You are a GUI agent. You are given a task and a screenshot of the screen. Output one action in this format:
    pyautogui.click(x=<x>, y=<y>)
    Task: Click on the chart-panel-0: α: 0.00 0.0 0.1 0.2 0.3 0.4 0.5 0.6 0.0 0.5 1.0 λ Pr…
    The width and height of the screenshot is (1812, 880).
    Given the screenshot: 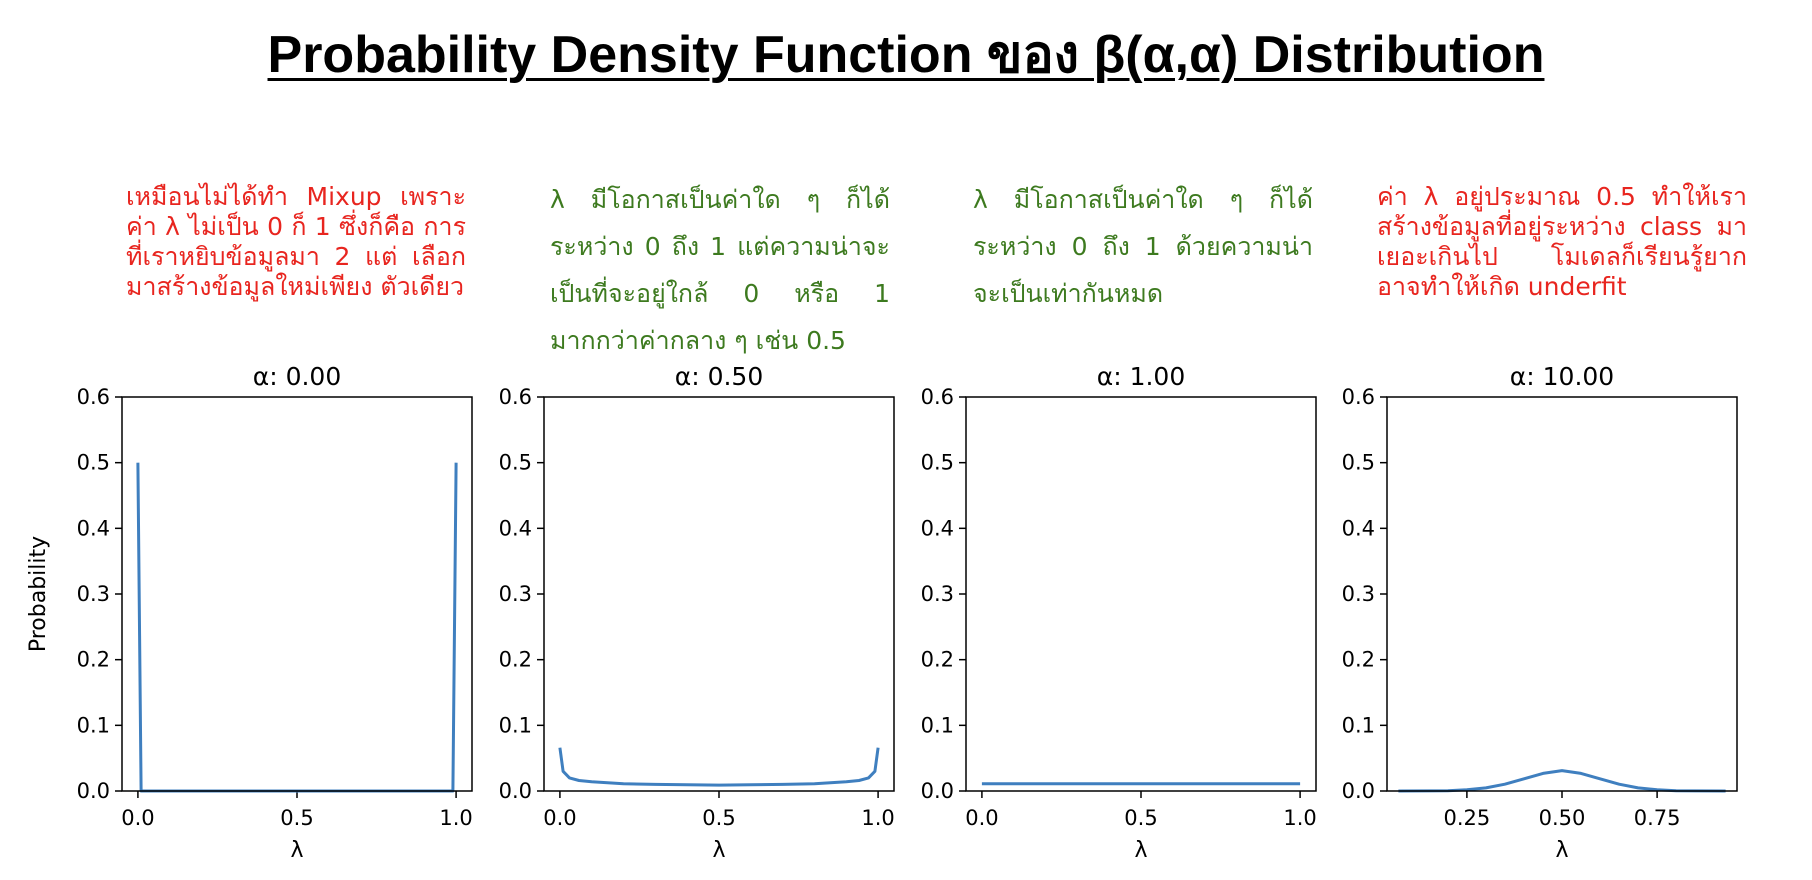 What is the action you would take?
    pyautogui.click(x=249, y=612)
    